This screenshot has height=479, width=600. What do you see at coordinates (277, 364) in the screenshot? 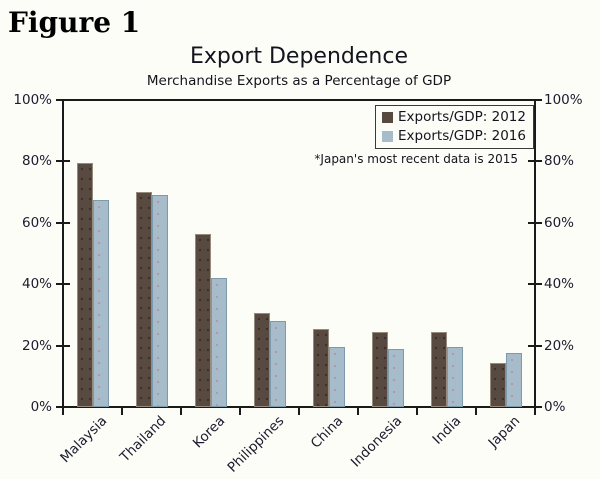
I see `bar-philippines-2016` at bounding box center [277, 364].